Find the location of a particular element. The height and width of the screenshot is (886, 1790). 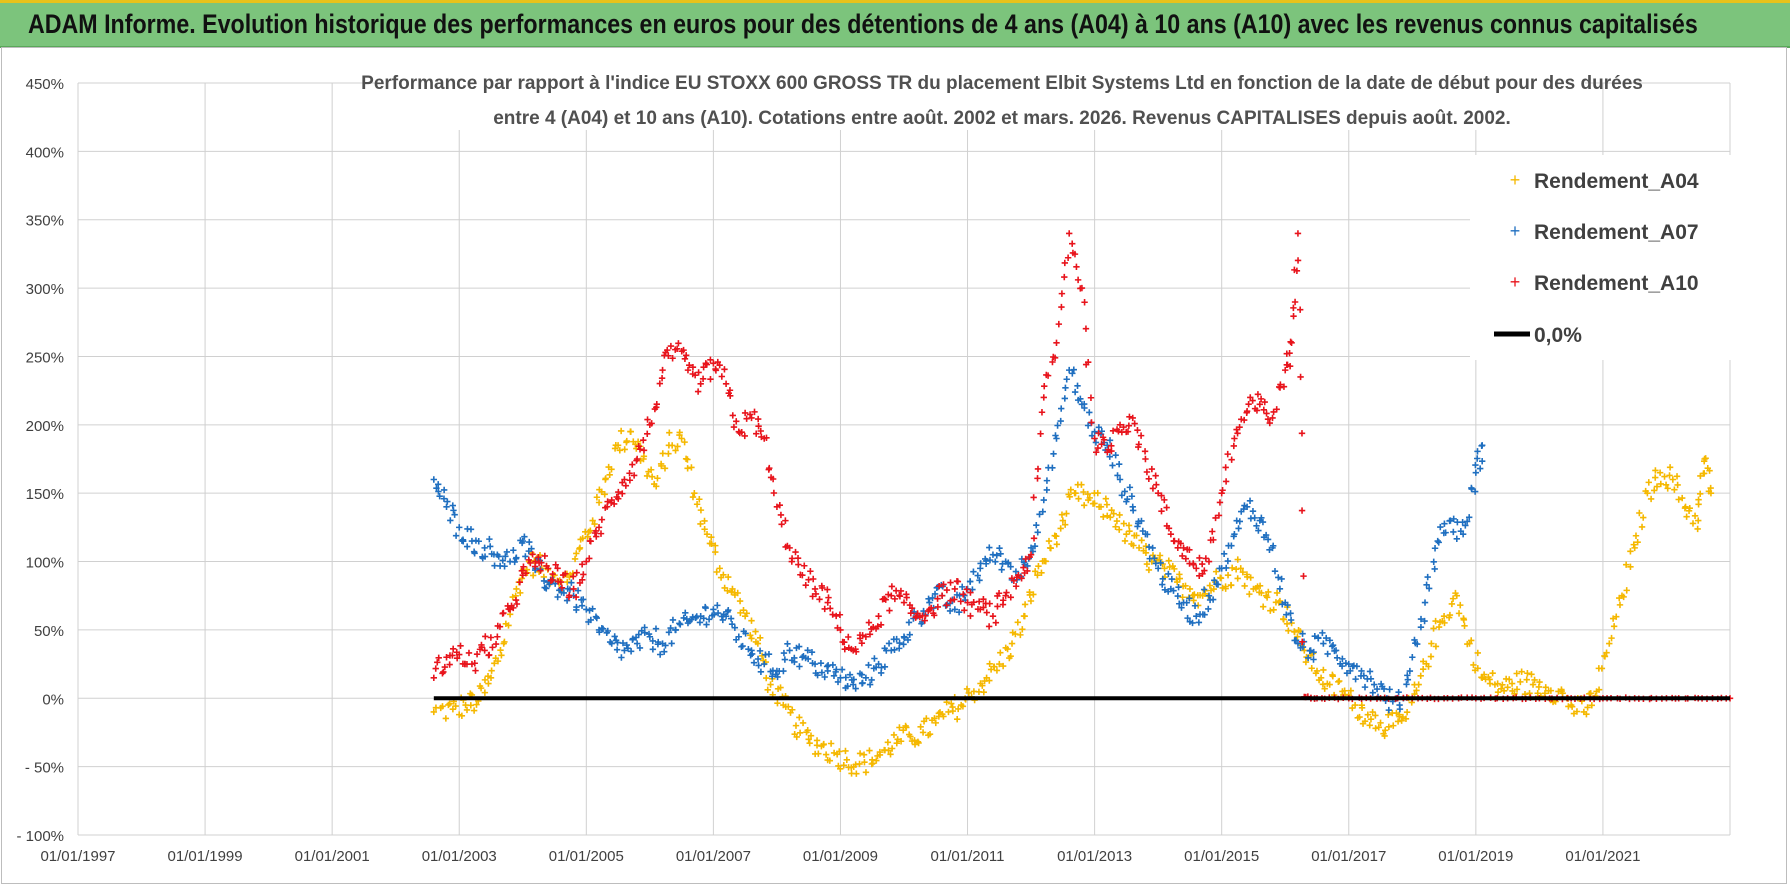

y-tick-label: - 100% is located at coordinates (40, 836).